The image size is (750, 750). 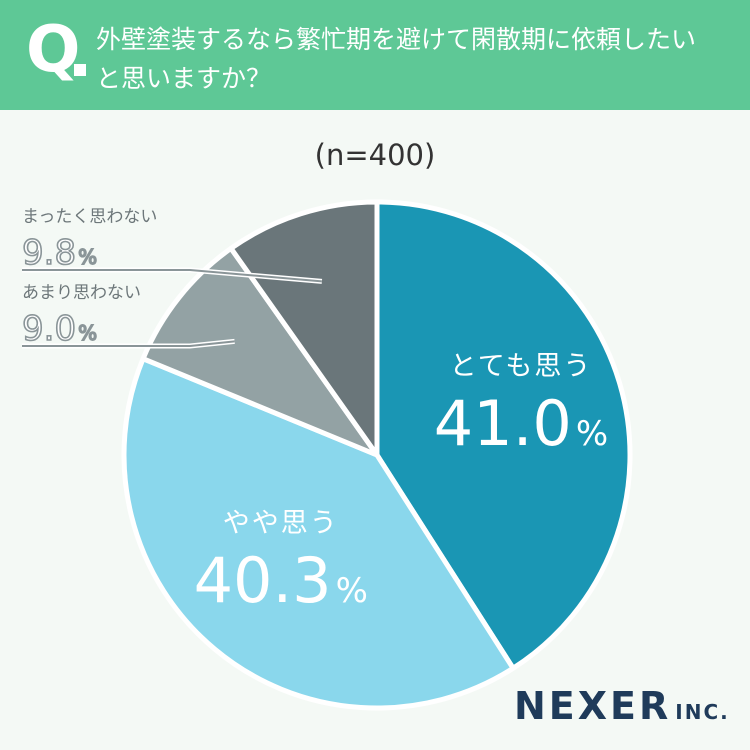 What do you see at coordinates (89, 217) in the screenshot?
I see `outside-label-3: まったく思わない` at bounding box center [89, 217].